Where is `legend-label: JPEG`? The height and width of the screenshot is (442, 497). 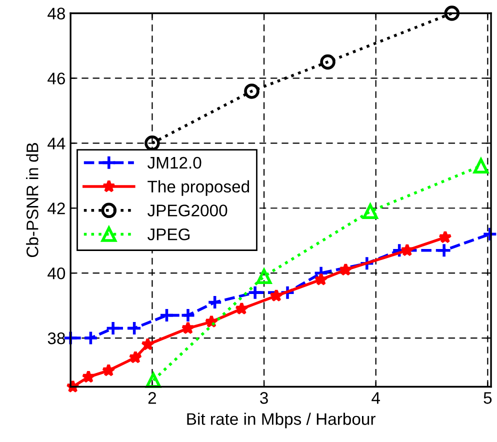 legend-label: JPEG is located at coordinates (169, 234).